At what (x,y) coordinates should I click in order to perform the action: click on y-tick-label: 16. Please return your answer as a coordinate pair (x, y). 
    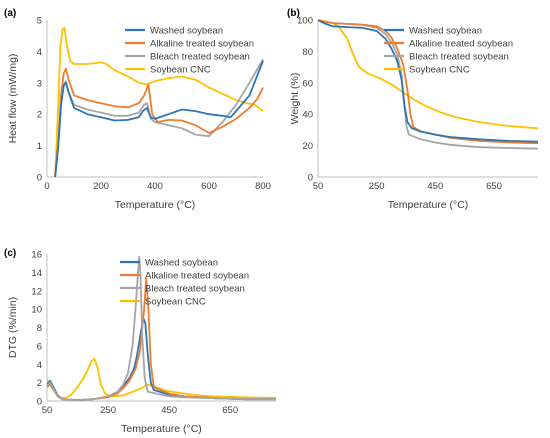
    Looking at the image, I should click on (36, 255).